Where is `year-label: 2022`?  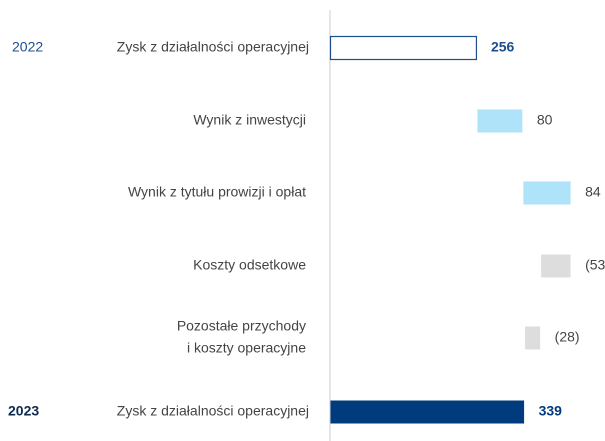
year-label: 2022 is located at coordinates (27, 47).